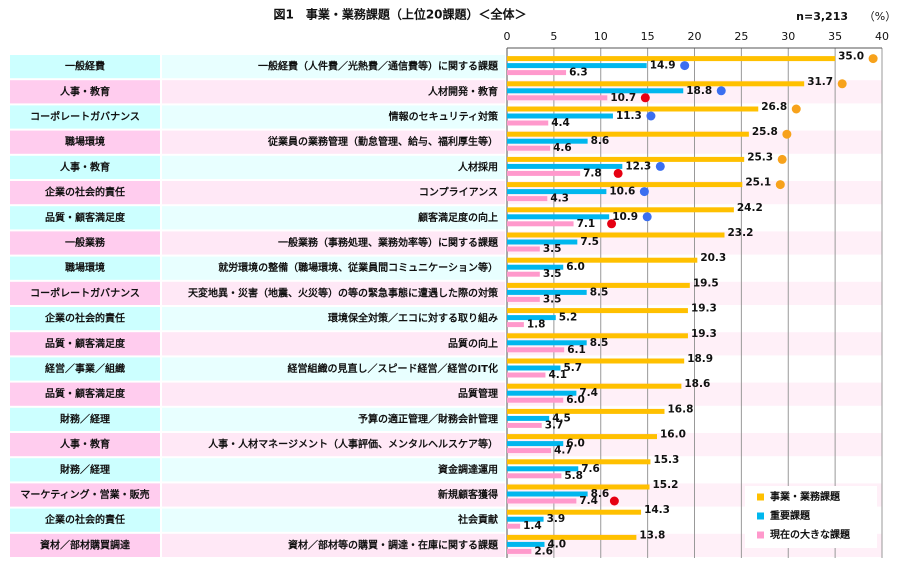  Describe the element at coordinates (700, 359) in the screenshot. I see `value-label: 18.9` at that location.